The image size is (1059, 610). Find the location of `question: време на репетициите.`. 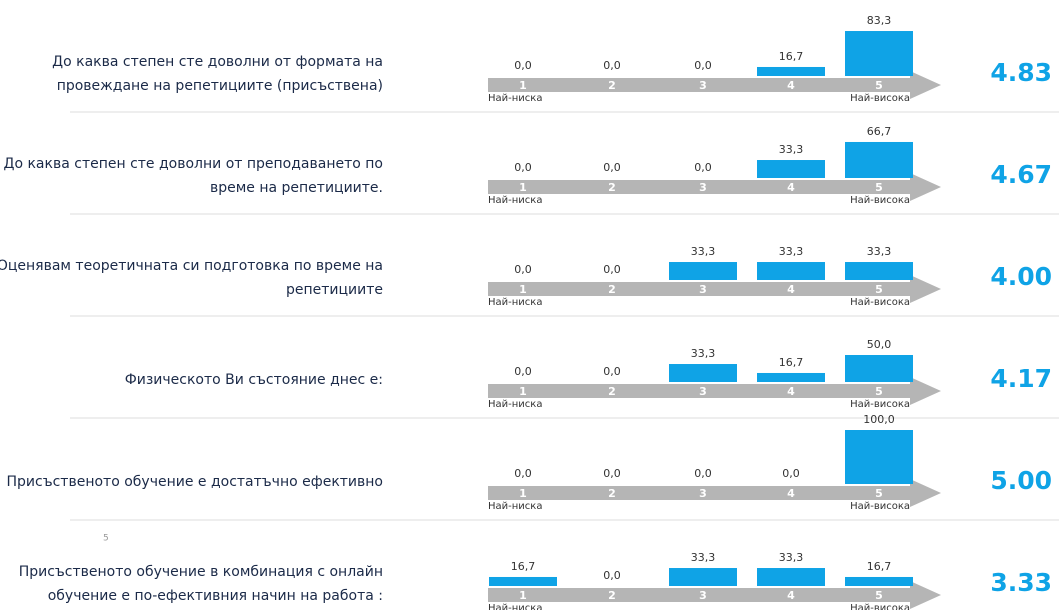

question: време на репетициите. is located at coordinates (296, 188).